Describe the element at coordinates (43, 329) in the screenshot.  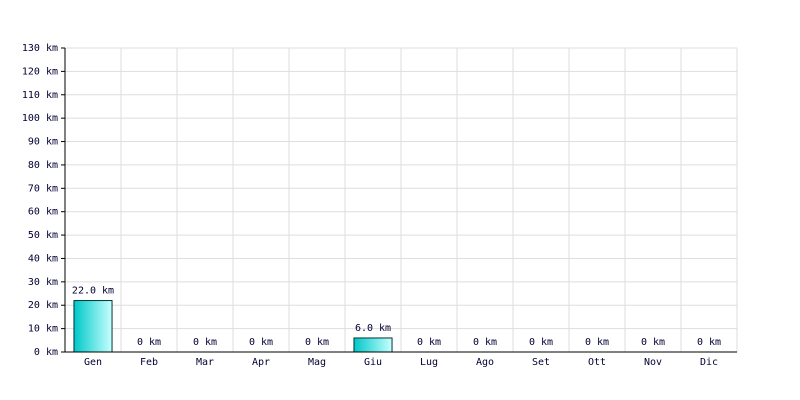
I see `y-tick-label: 10 km` at that location.